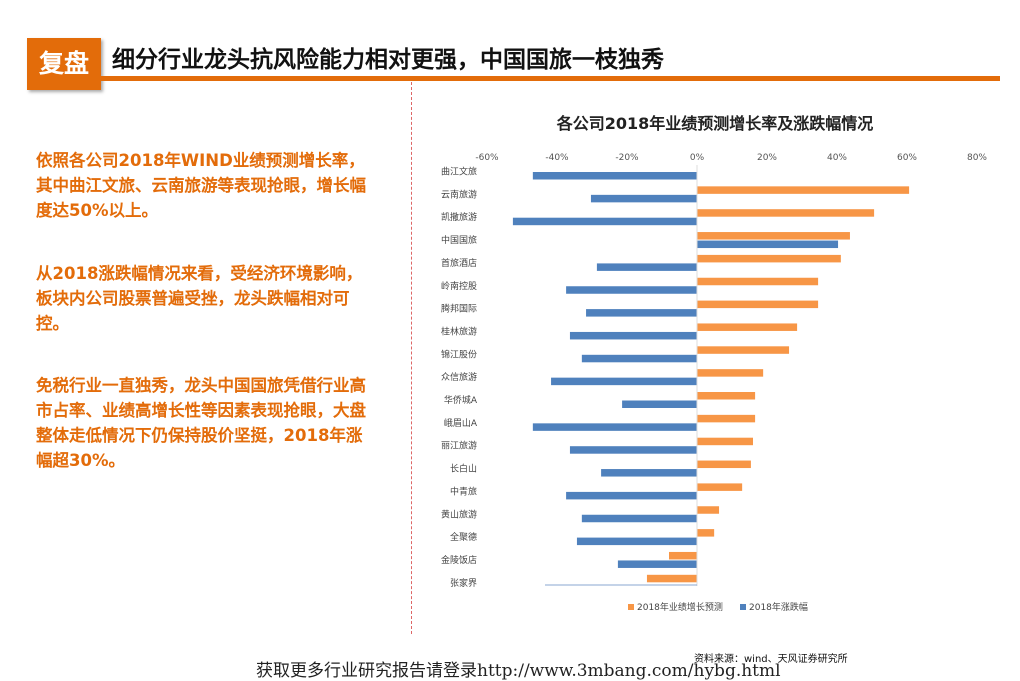 The width and height of the screenshot is (1020, 681). What do you see at coordinates (459, 309) in the screenshot?
I see `category-label: 腾邦国际` at bounding box center [459, 309].